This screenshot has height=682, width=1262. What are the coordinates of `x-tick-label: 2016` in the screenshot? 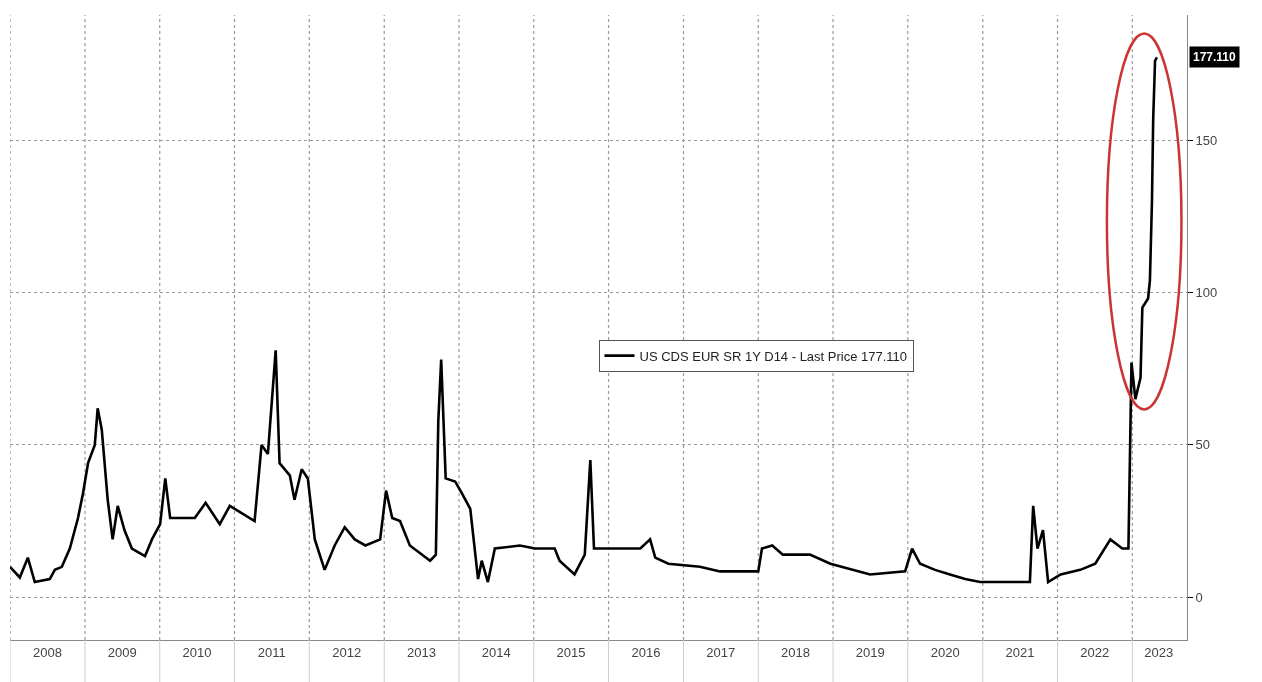 It's located at (646, 652).